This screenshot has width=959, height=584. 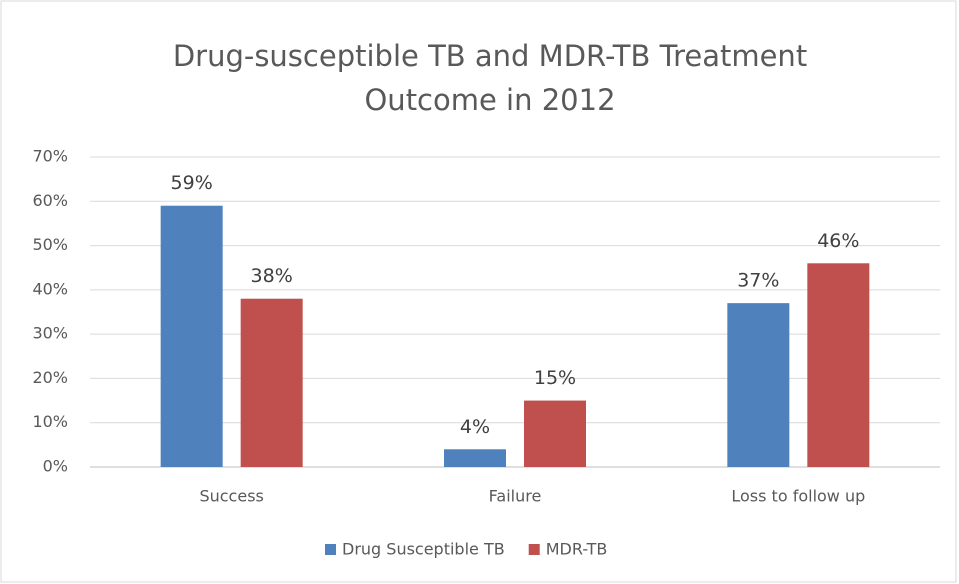 What do you see at coordinates (423, 549) in the screenshot?
I see `legend-label: Drug Susceptible TB` at bounding box center [423, 549].